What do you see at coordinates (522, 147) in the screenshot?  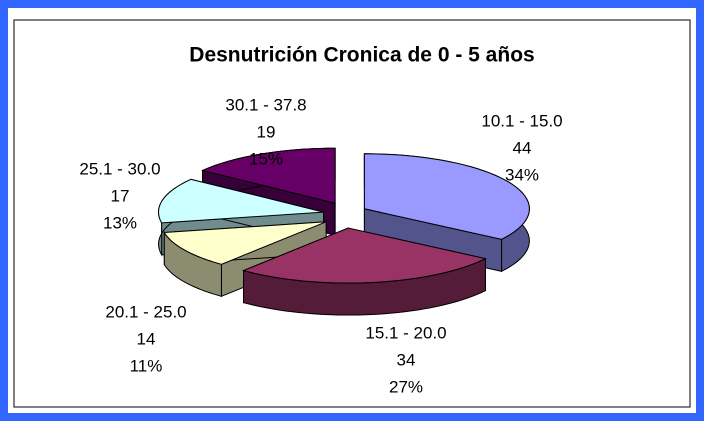 I see `data-label-value: 44` at bounding box center [522, 147].